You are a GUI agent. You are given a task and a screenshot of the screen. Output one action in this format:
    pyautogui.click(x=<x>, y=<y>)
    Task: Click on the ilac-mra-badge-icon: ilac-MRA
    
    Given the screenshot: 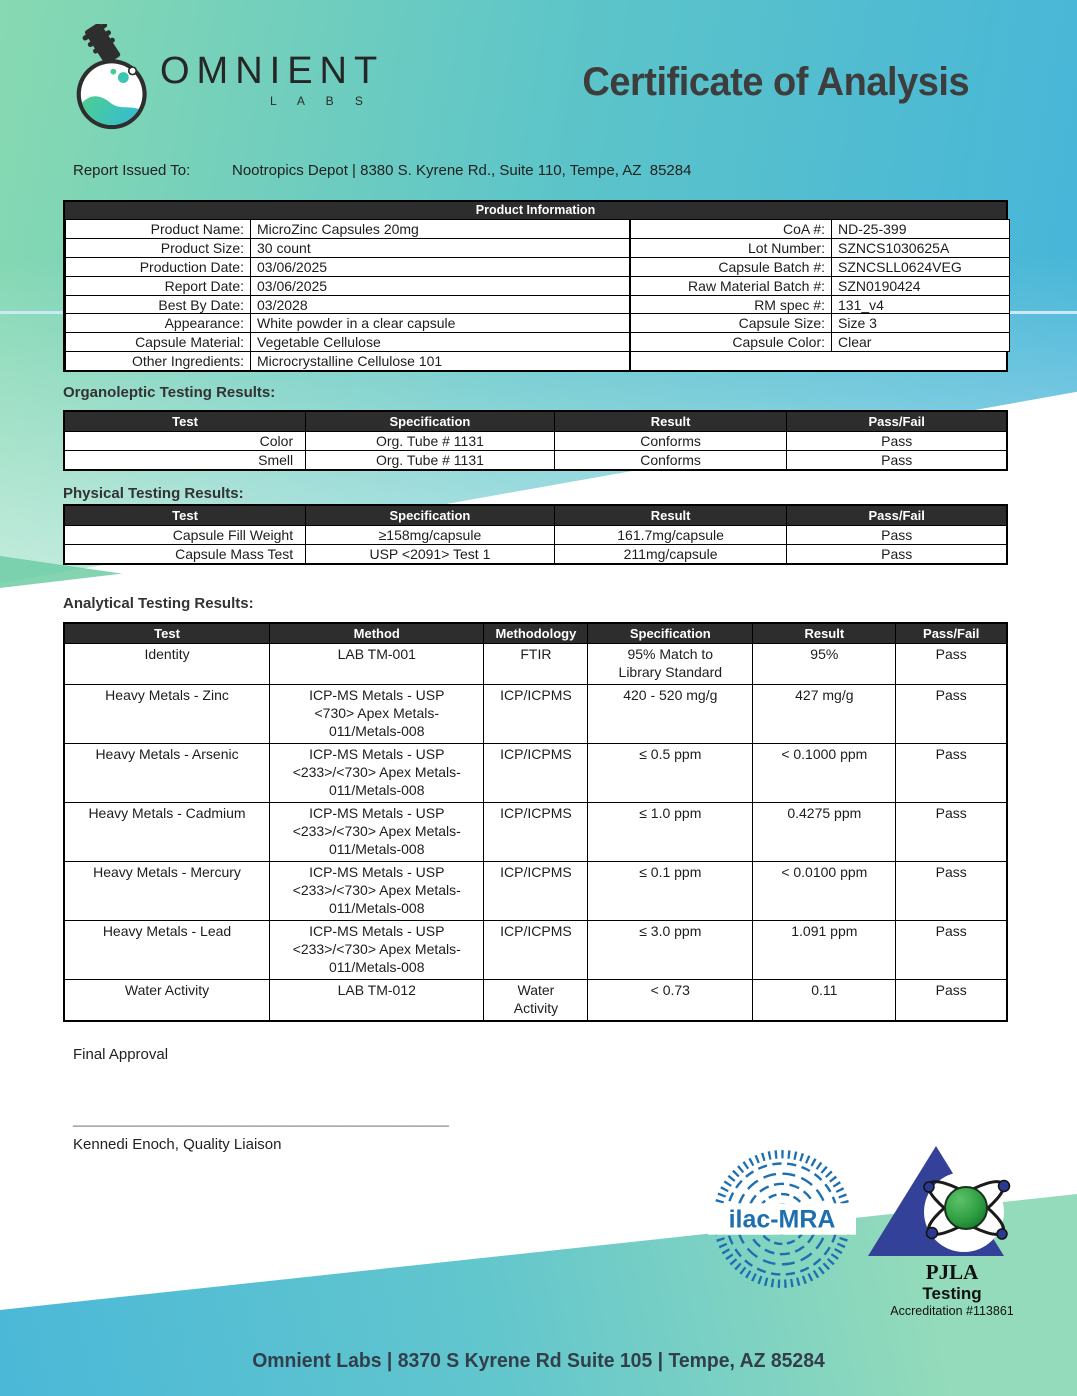 What is the action you would take?
    pyautogui.click(x=782, y=1219)
    